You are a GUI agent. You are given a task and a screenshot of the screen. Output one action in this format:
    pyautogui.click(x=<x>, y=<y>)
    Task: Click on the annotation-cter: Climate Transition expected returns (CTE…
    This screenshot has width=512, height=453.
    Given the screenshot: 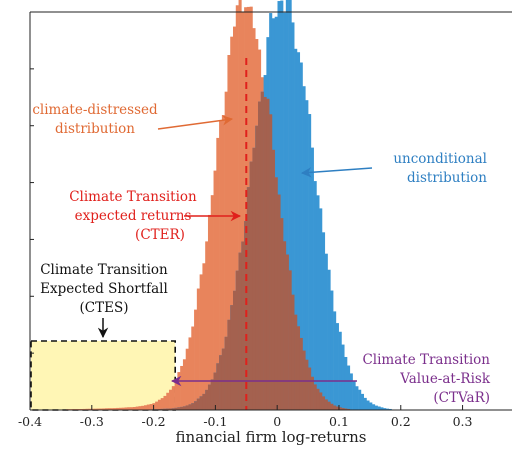 What is the action you would take?
    pyautogui.click(x=155, y=216)
    